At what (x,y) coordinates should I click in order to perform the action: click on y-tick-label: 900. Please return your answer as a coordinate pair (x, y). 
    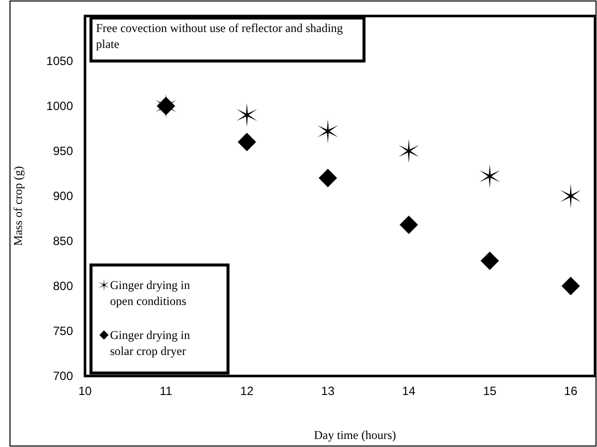
    Looking at the image, I should click on (63, 196).